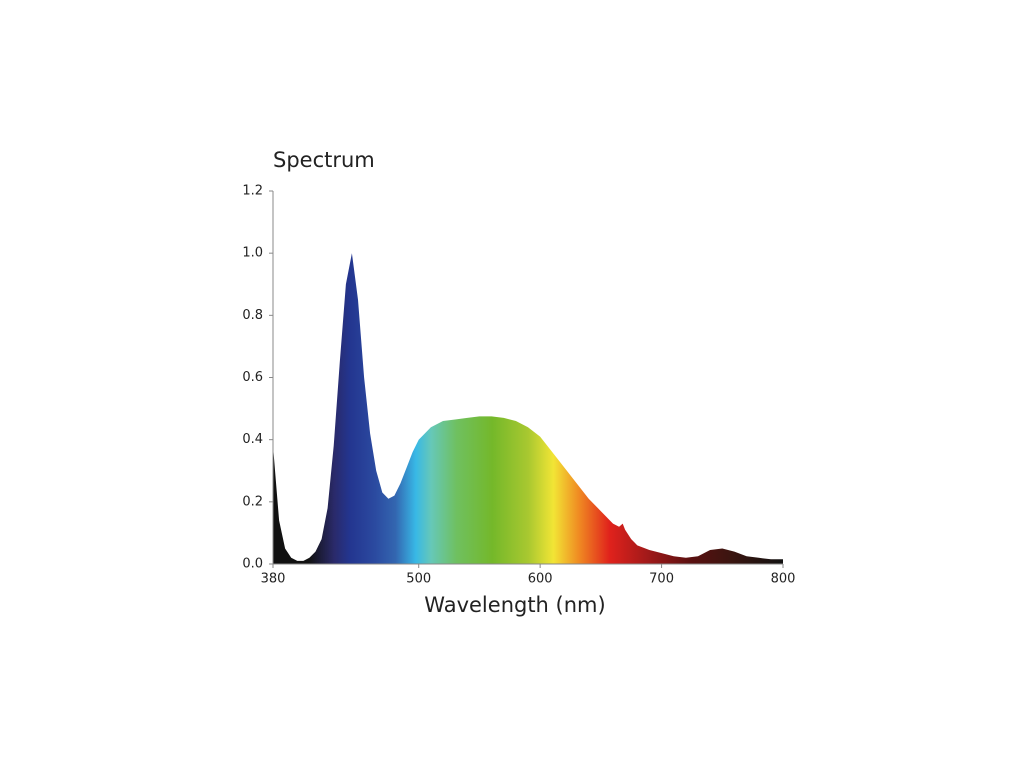 The width and height of the screenshot is (1024, 768). Describe the element at coordinates (252, 191) in the screenshot. I see `y-tick-label: 1.2` at that location.